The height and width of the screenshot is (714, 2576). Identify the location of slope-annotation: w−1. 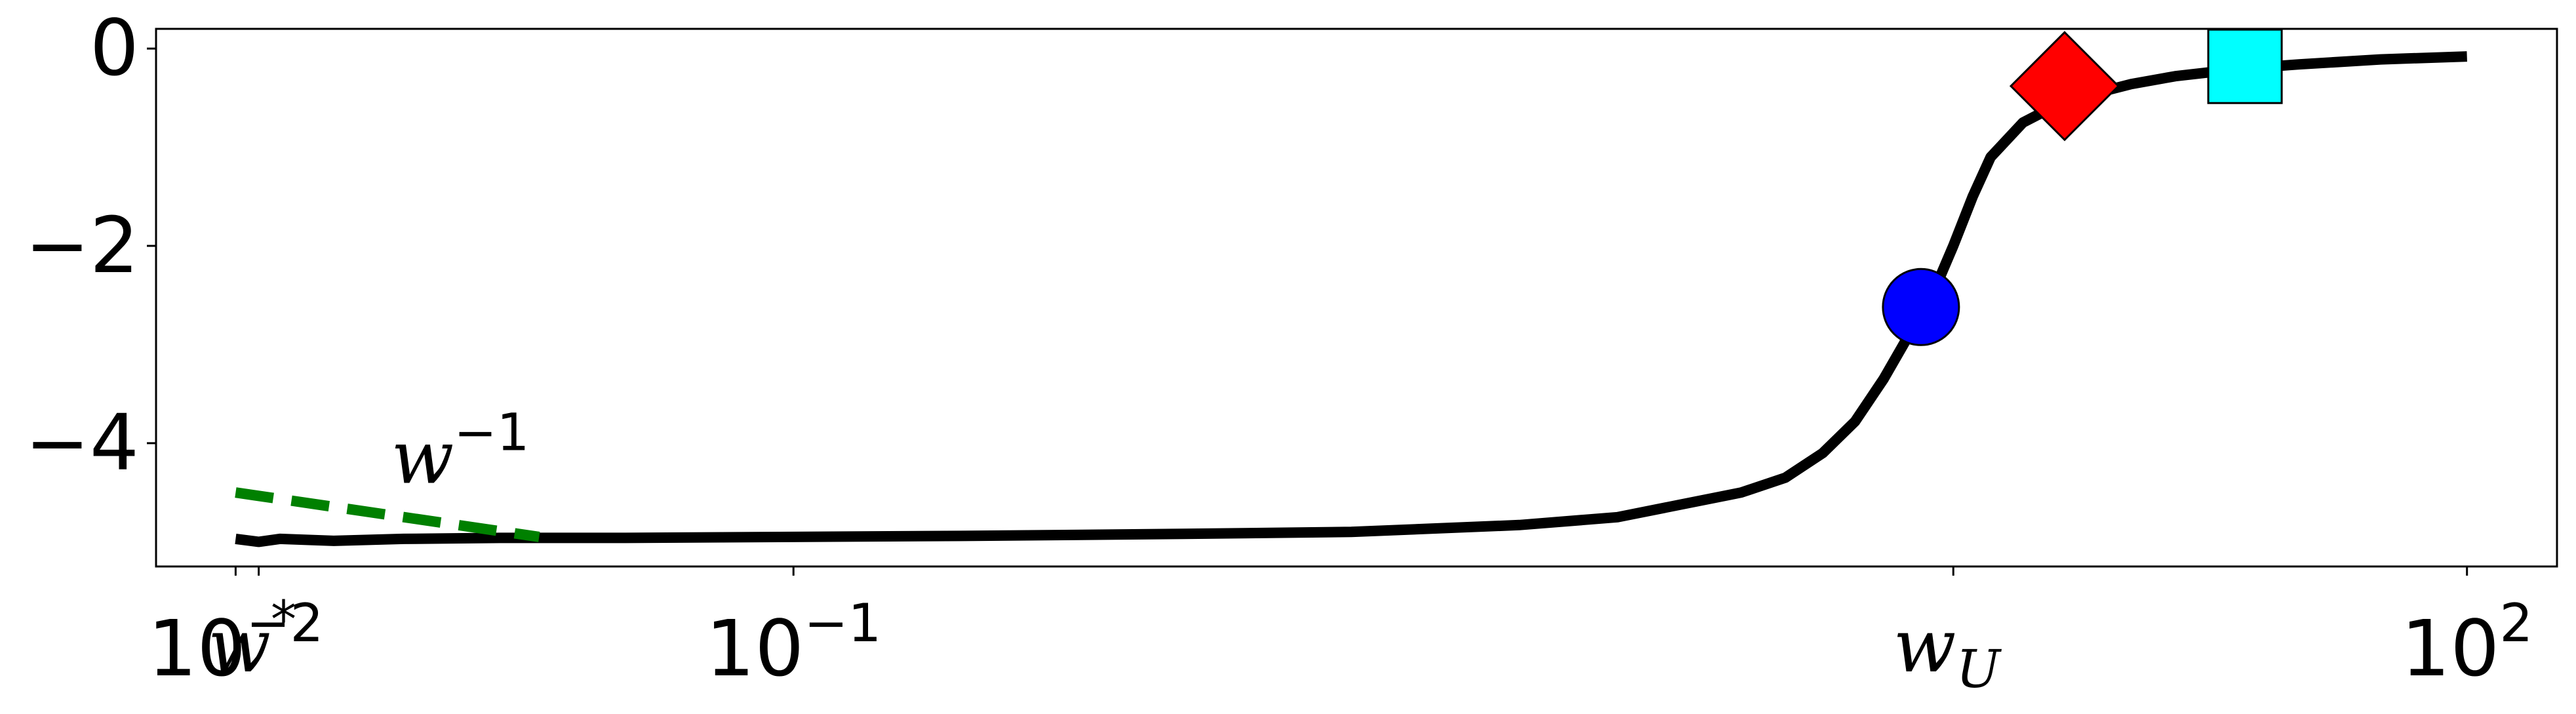
(460, 451).